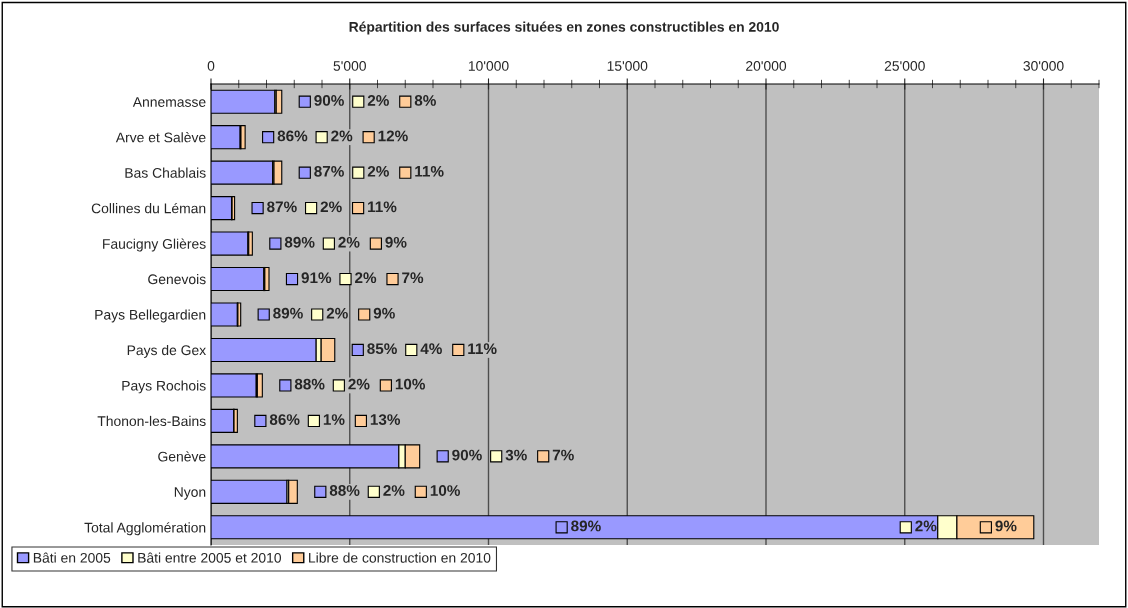 This screenshot has width=1128, height=608. What do you see at coordinates (148, 208) in the screenshot?
I see `y-tick-label: Collines du Léman` at bounding box center [148, 208].